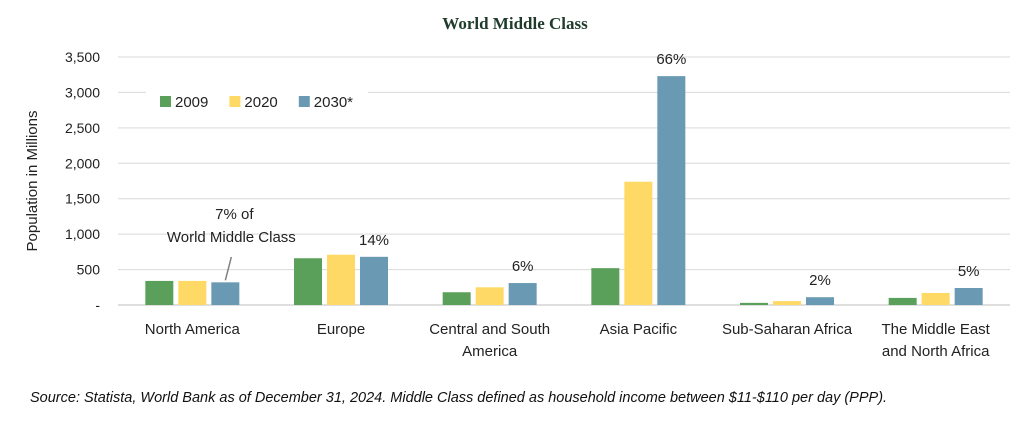  I want to click on category-label: and North Africa, so click(936, 351).